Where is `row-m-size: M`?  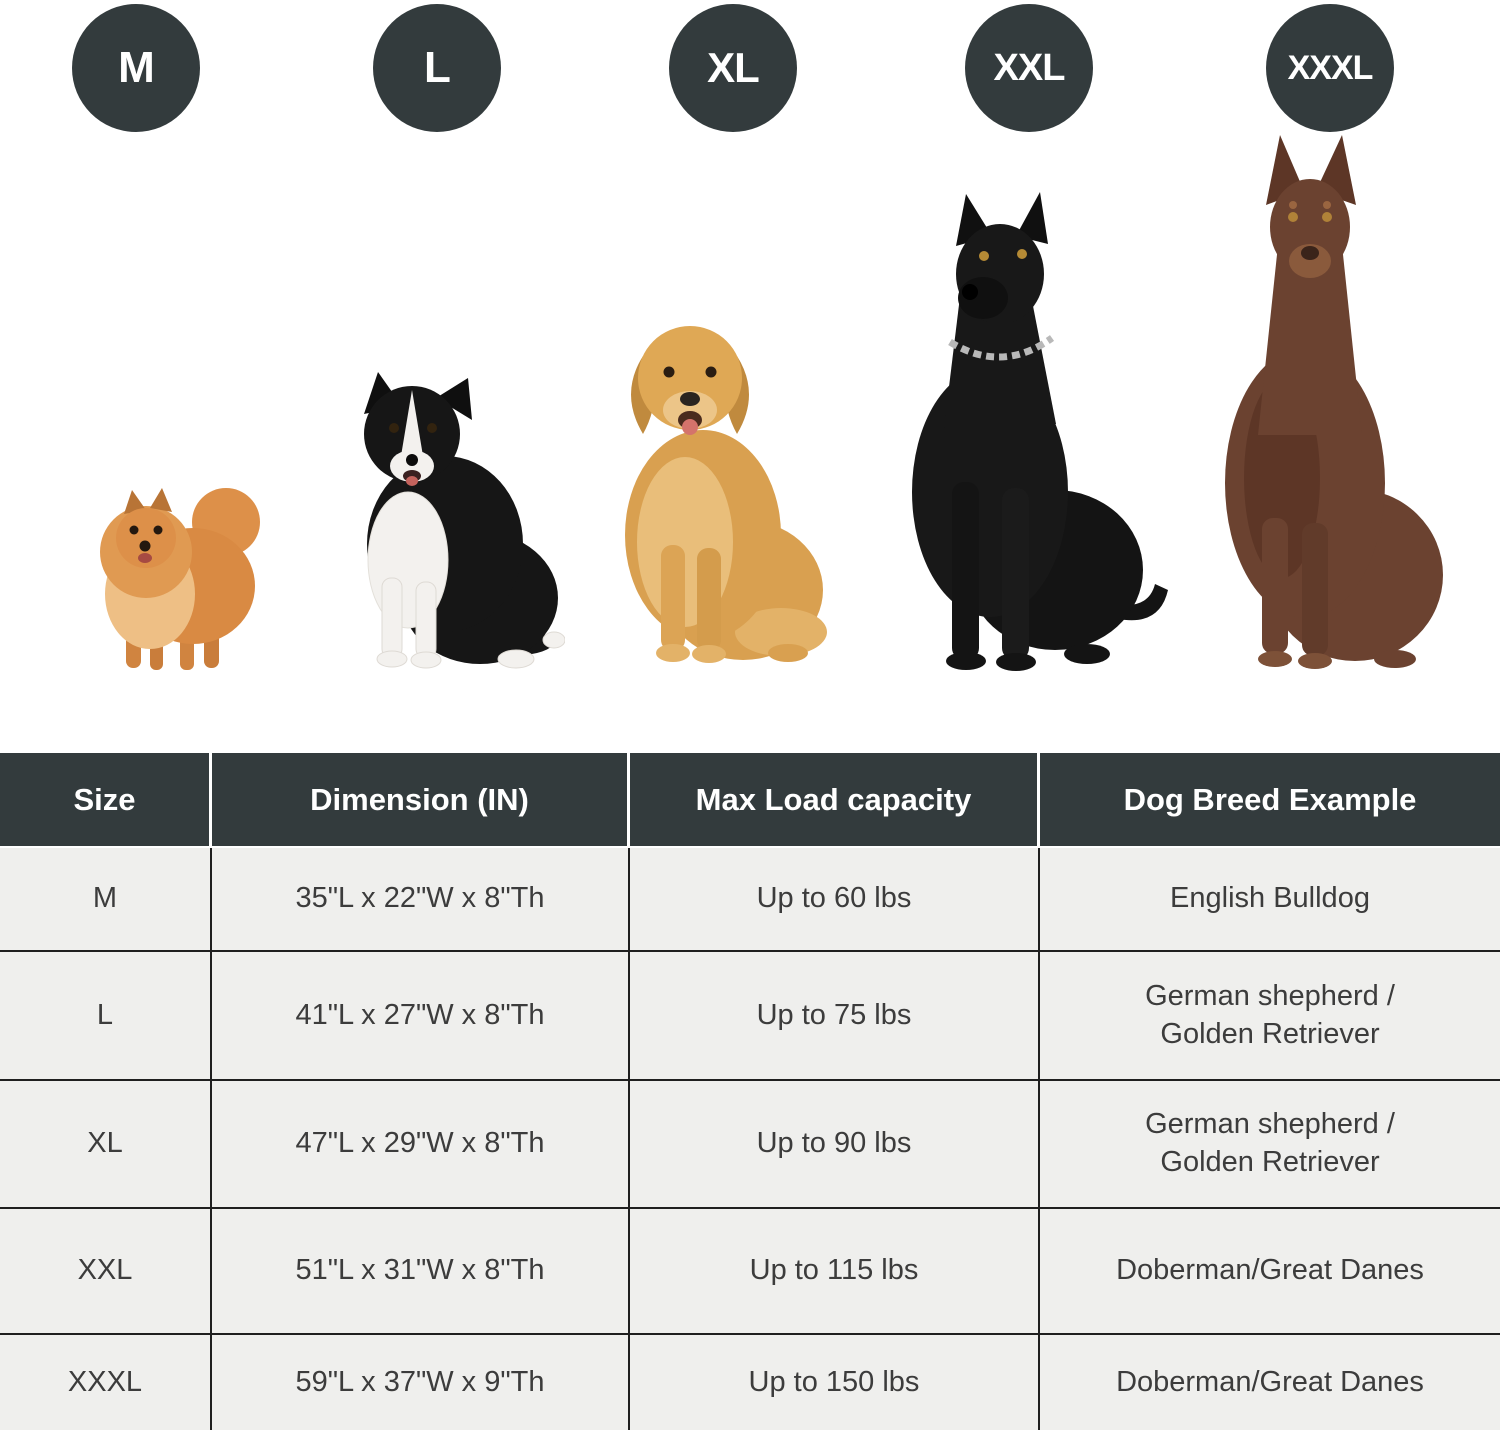
row-m-size: M is located at coordinates (106, 900).